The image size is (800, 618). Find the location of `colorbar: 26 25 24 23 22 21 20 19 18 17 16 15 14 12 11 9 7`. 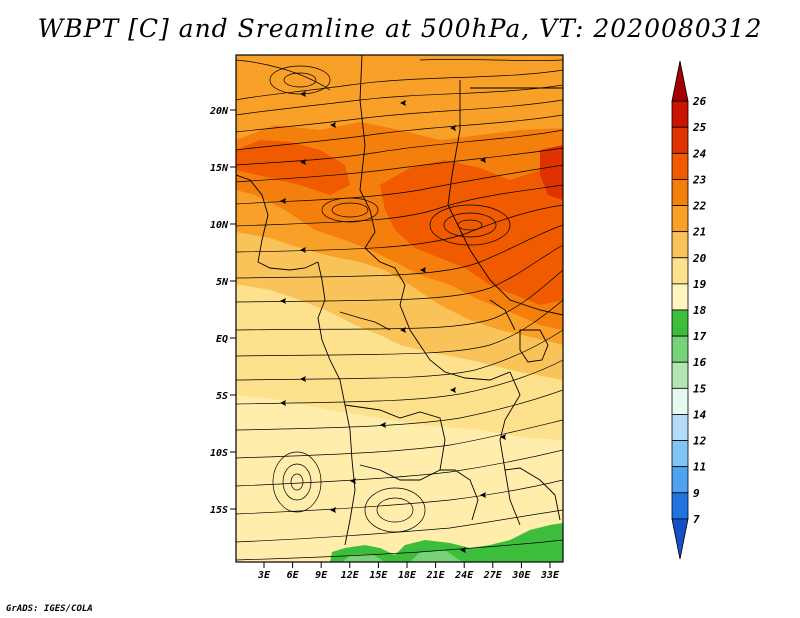

colorbar: 26 25 24 23 22 21 20 19 18 17 16 15 14 12 11 9 7 is located at coordinates (689, 310).